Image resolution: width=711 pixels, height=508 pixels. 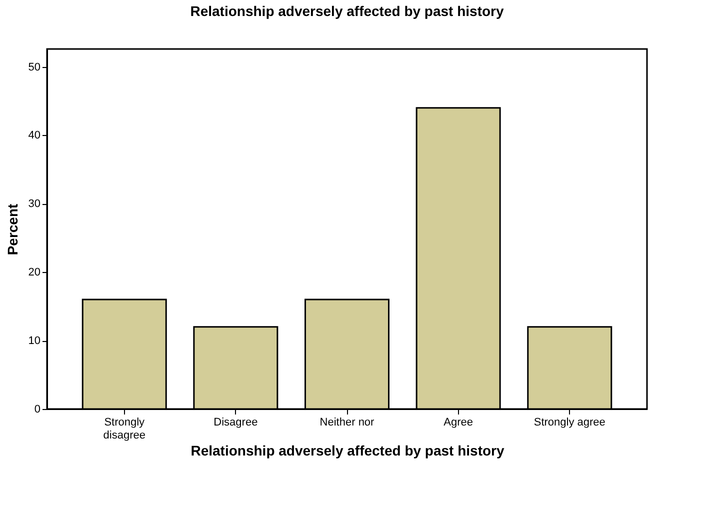 I want to click on x-tick-label: Neither nor, so click(x=347, y=422).